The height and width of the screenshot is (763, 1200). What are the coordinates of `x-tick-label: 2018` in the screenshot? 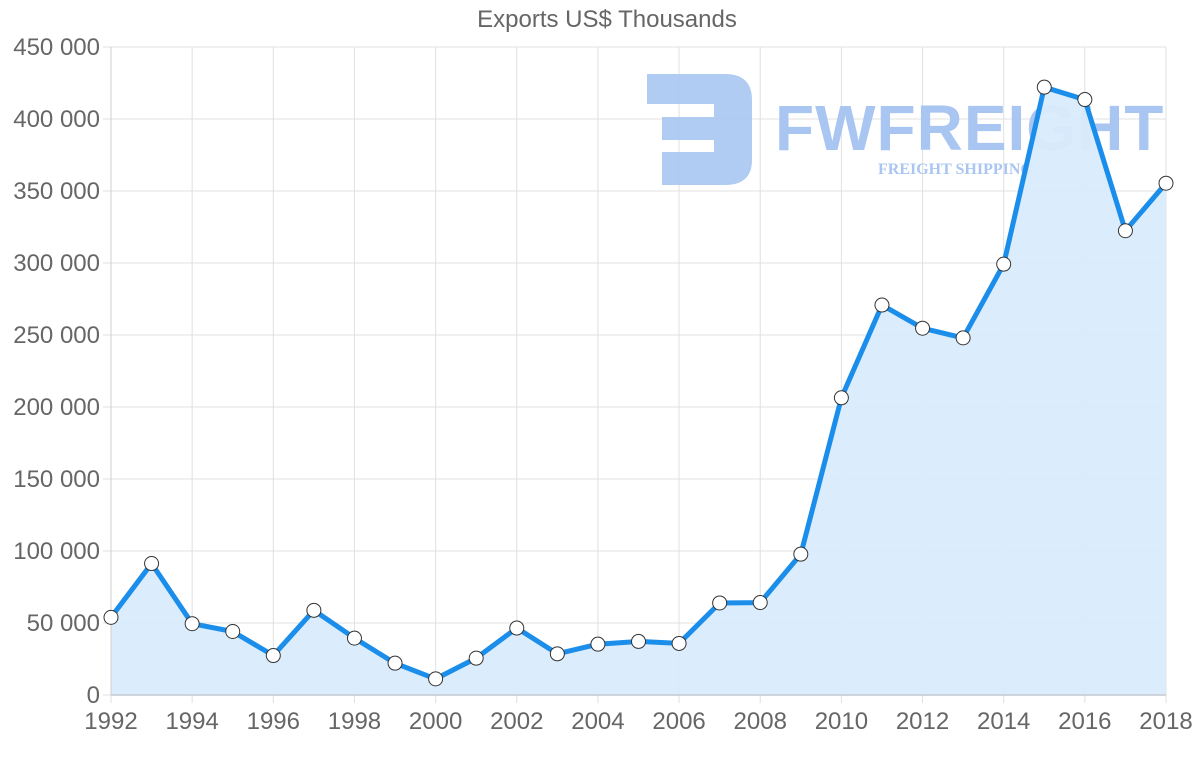 It's located at (1165, 721).